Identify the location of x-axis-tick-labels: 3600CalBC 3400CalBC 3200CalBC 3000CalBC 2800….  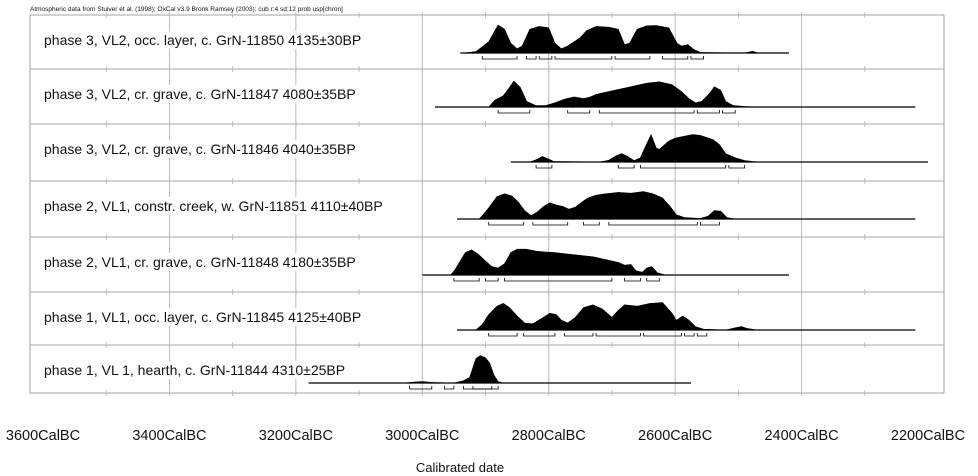
(485, 436).